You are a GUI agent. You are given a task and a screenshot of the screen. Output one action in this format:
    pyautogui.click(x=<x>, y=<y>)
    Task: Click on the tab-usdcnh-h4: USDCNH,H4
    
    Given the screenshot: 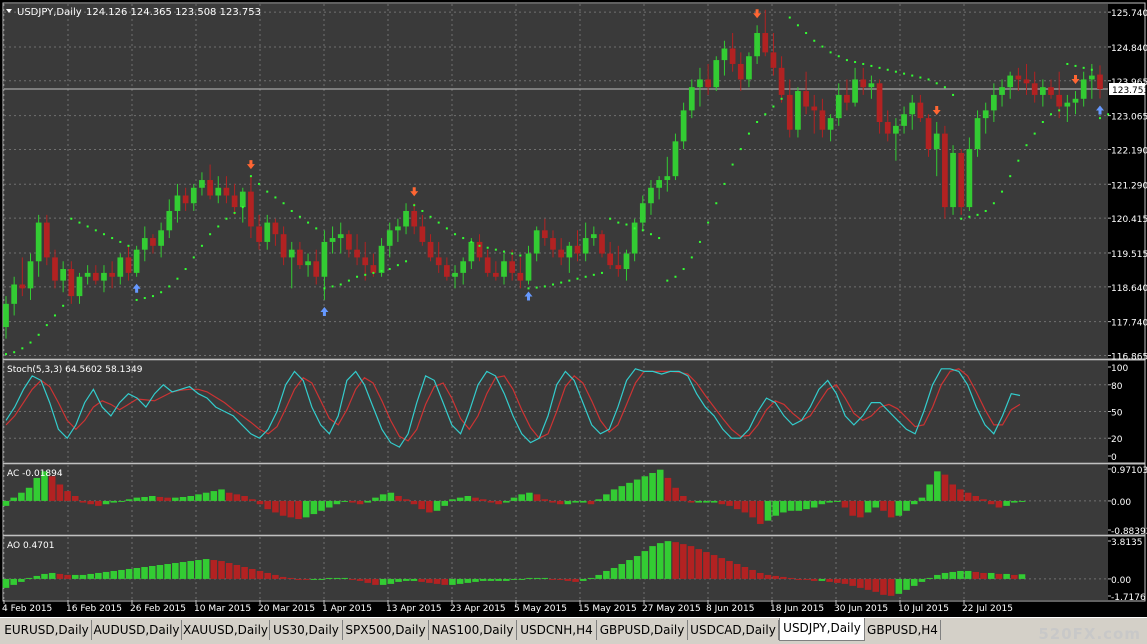 What is the action you would take?
    pyautogui.click(x=557, y=630)
    